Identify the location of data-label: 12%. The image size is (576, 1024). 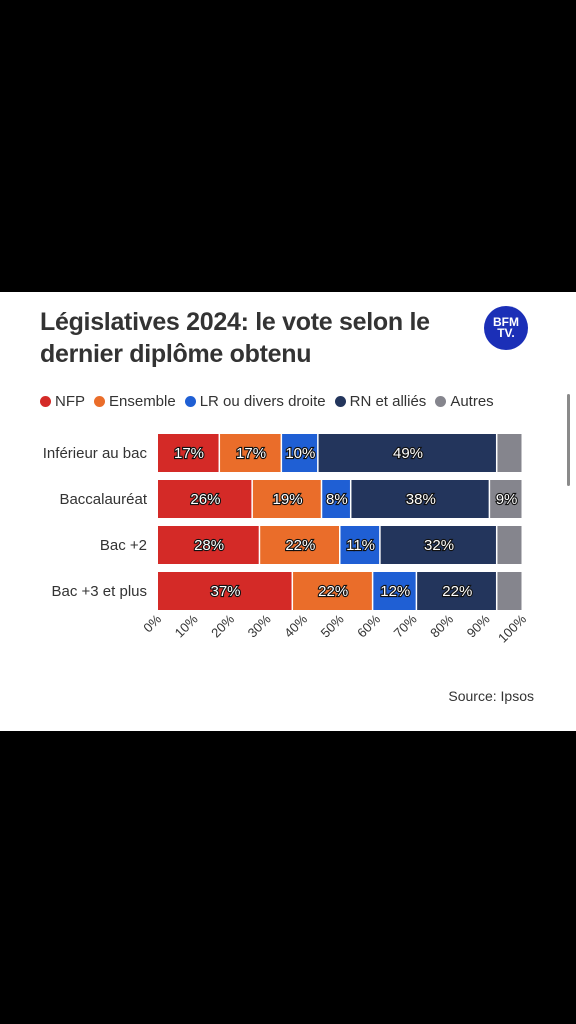
(395, 591).